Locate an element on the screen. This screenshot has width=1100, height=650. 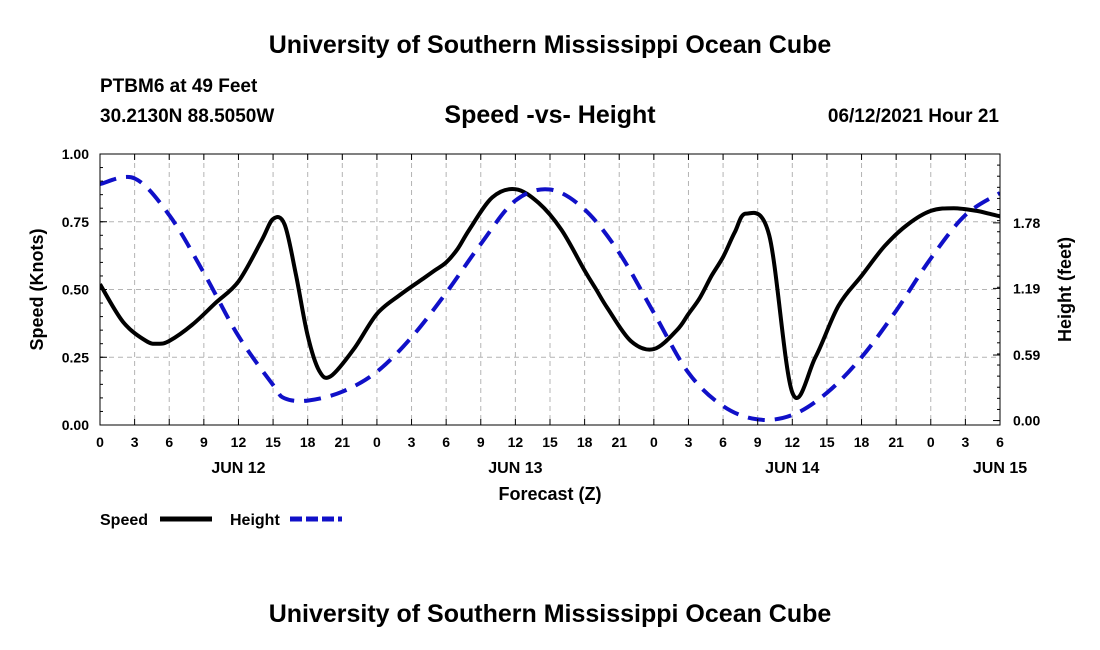
station-name: PTBM6 at 49 Feet is located at coordinates (179, 86).